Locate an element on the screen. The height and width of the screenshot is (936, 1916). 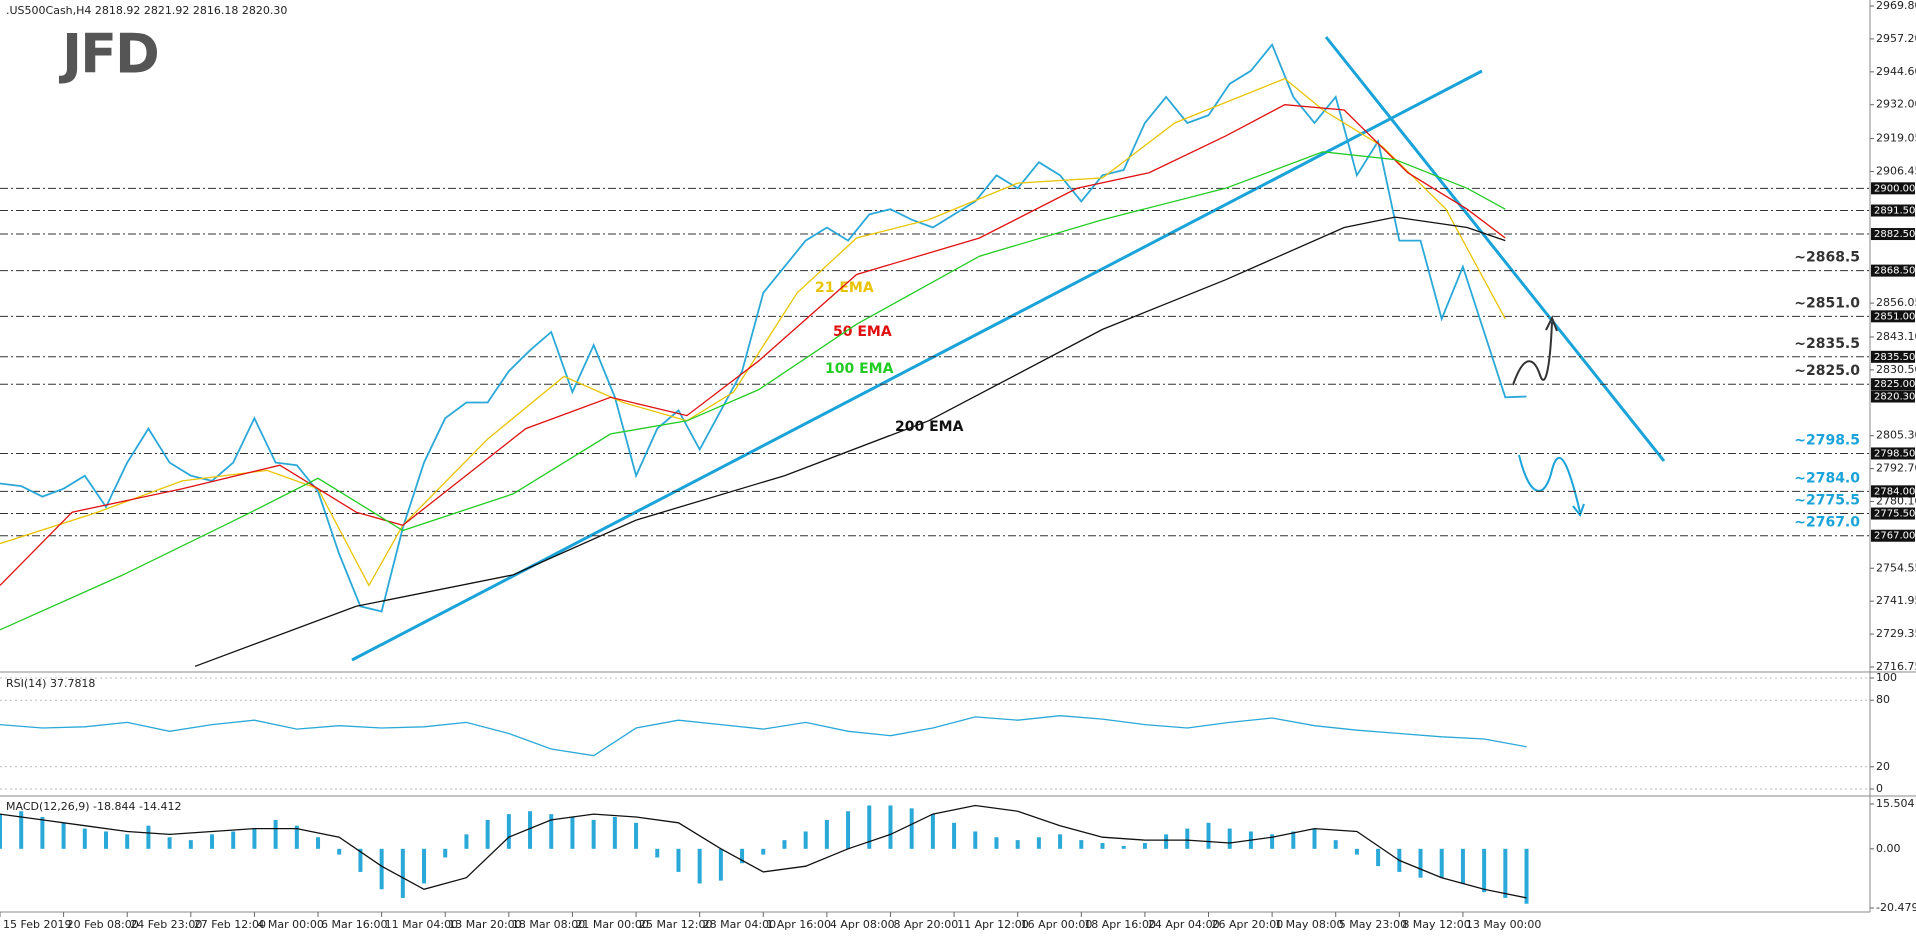
x-tick-label: 1 Apr 16:00 is located at coordinates (798, 924).